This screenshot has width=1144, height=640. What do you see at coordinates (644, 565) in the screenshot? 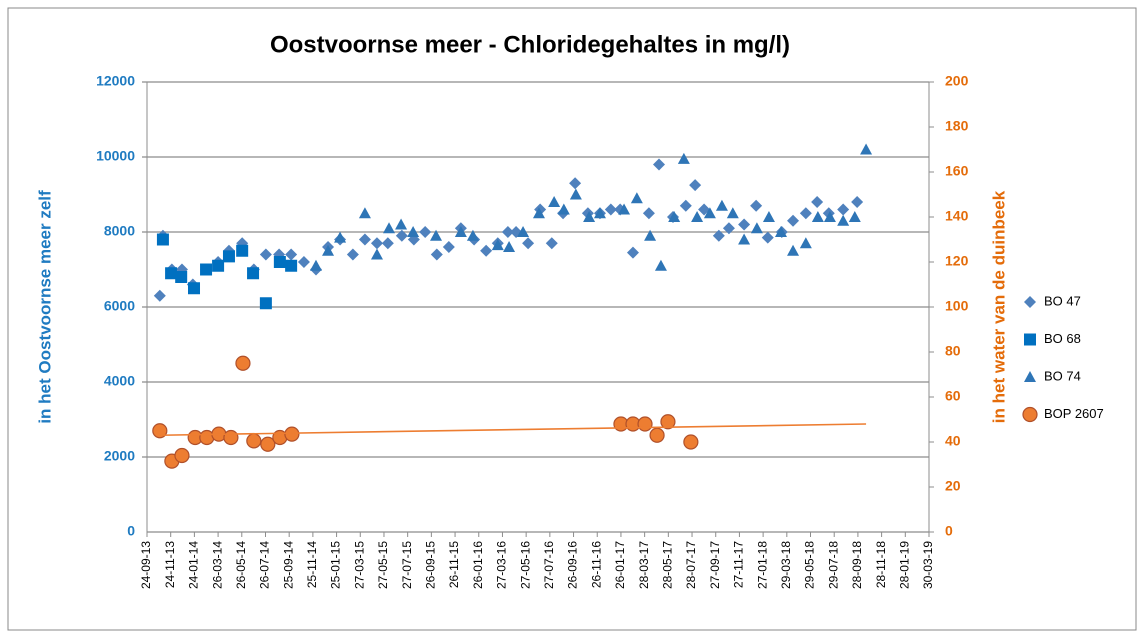
I see `x-tick-label: 28-03-17` at bounding box center [644, 565].